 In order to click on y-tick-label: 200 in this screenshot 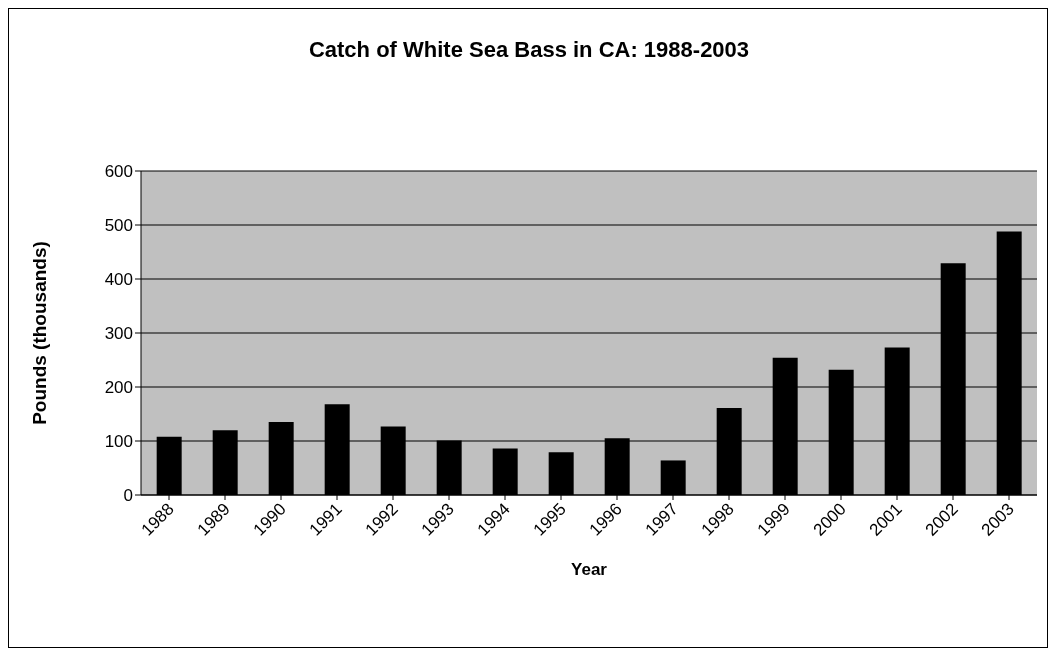, I will do `click(118, 388)`.